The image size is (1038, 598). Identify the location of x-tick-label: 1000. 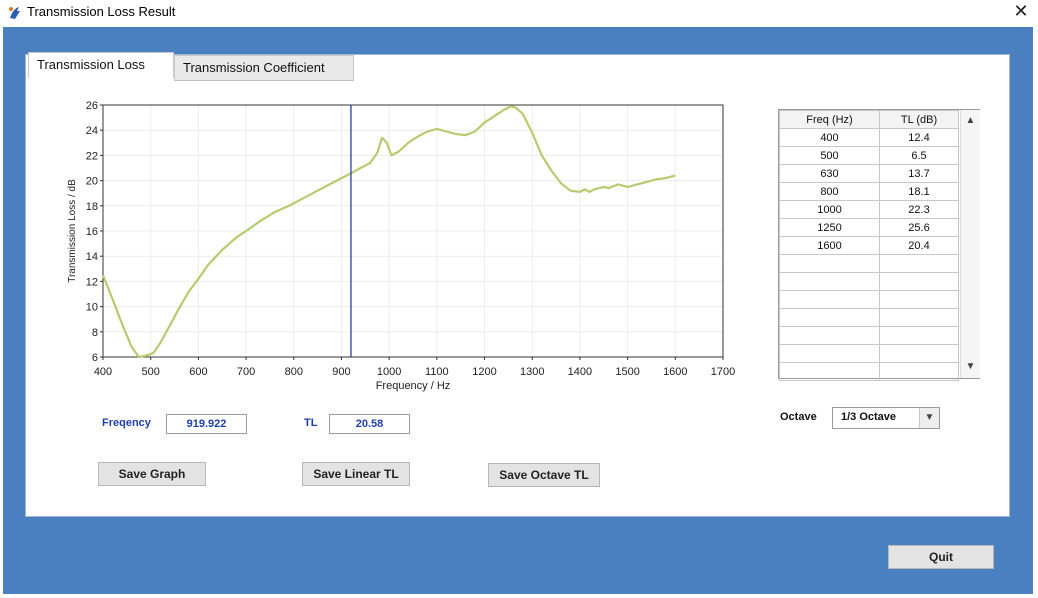
(389, 372).